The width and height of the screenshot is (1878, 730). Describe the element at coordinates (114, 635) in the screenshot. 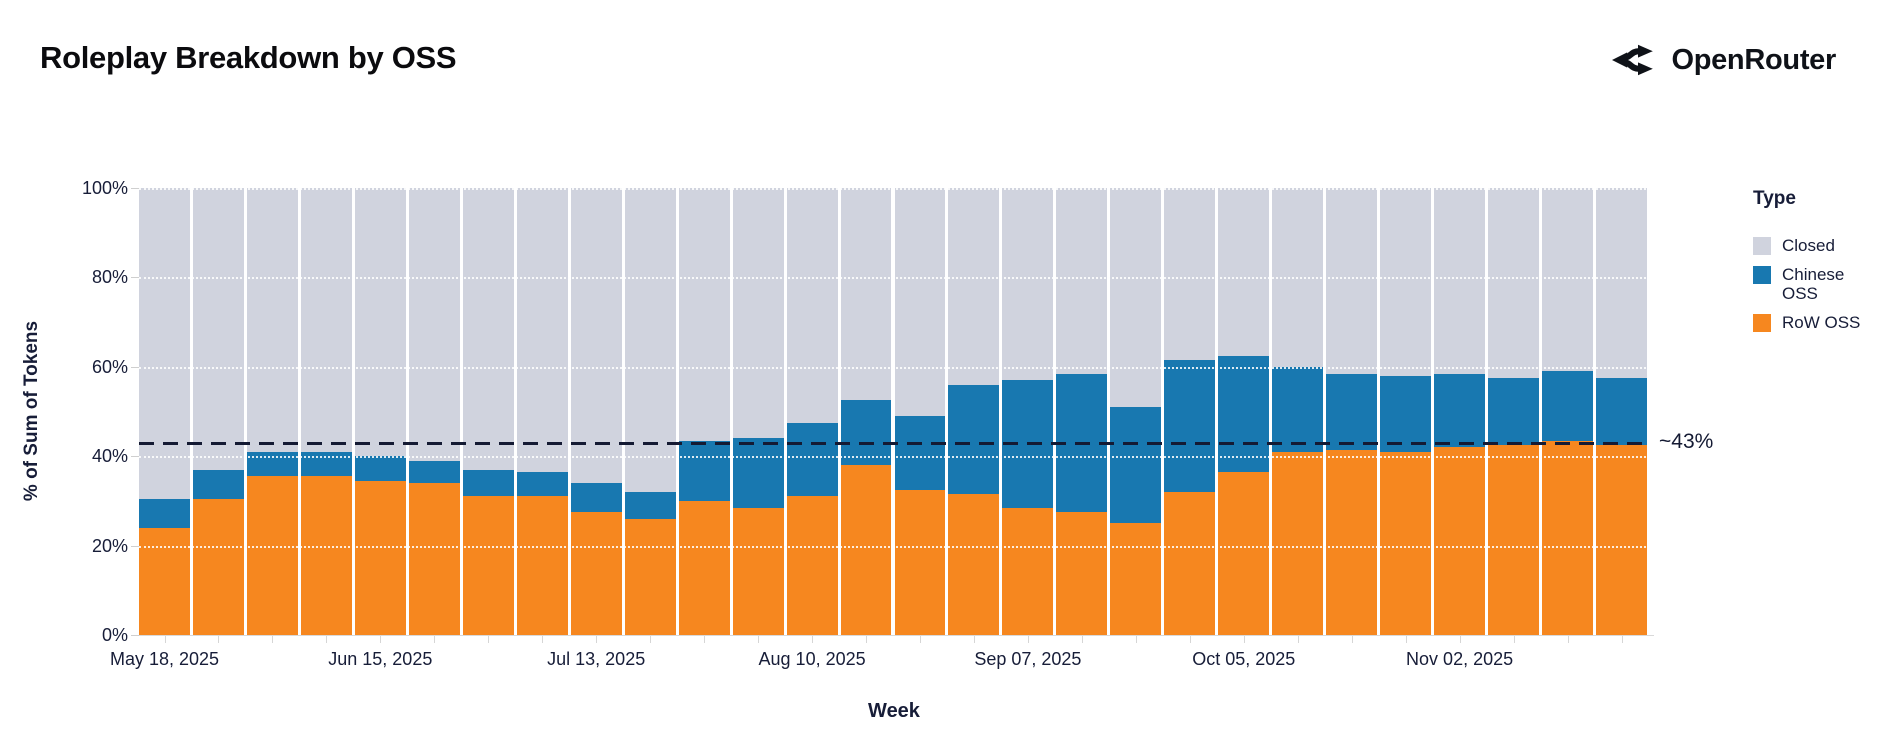

I see `y-tick-label: 0%` at that location.